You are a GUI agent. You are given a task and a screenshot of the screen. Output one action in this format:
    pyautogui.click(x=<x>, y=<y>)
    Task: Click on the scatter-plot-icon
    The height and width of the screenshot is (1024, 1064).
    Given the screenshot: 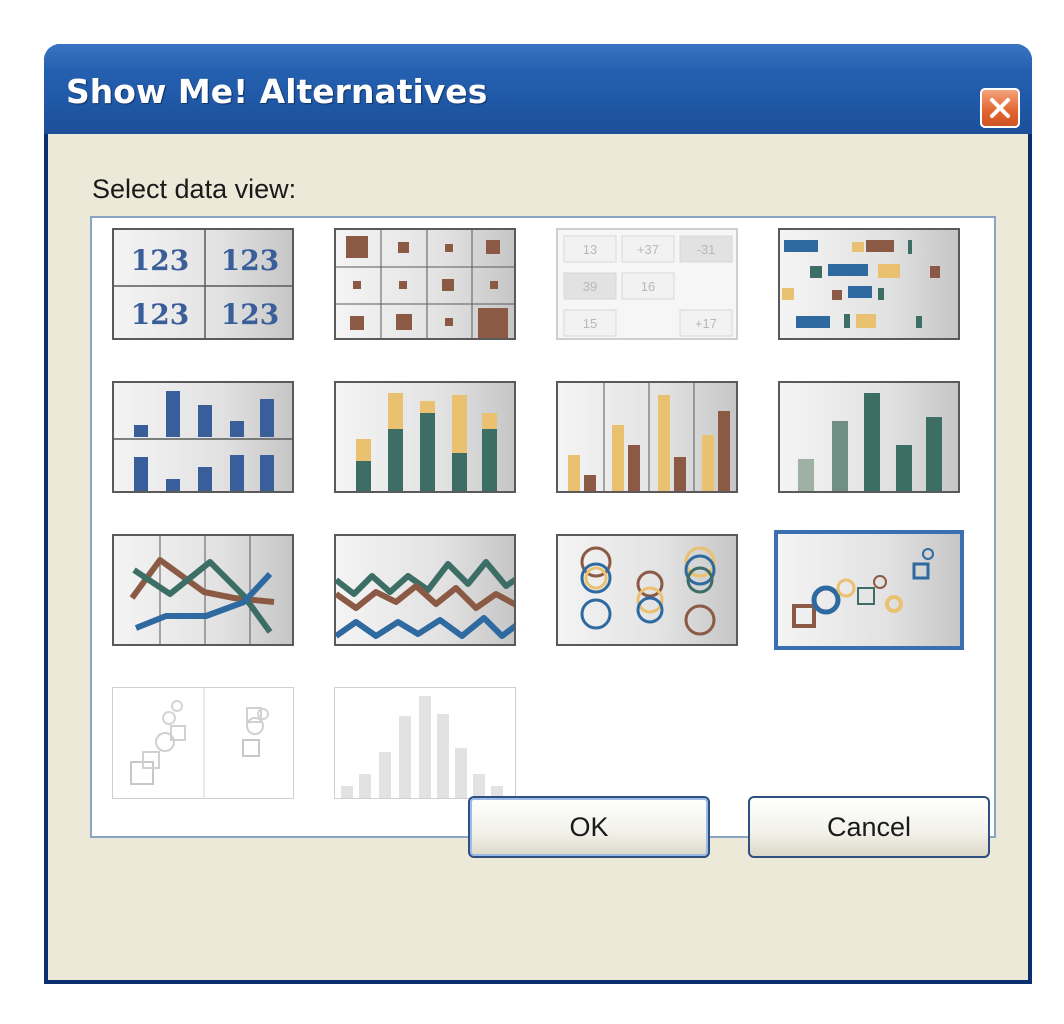 What is the action you would take?
    pyautogui.click(x=863, y=588)
    